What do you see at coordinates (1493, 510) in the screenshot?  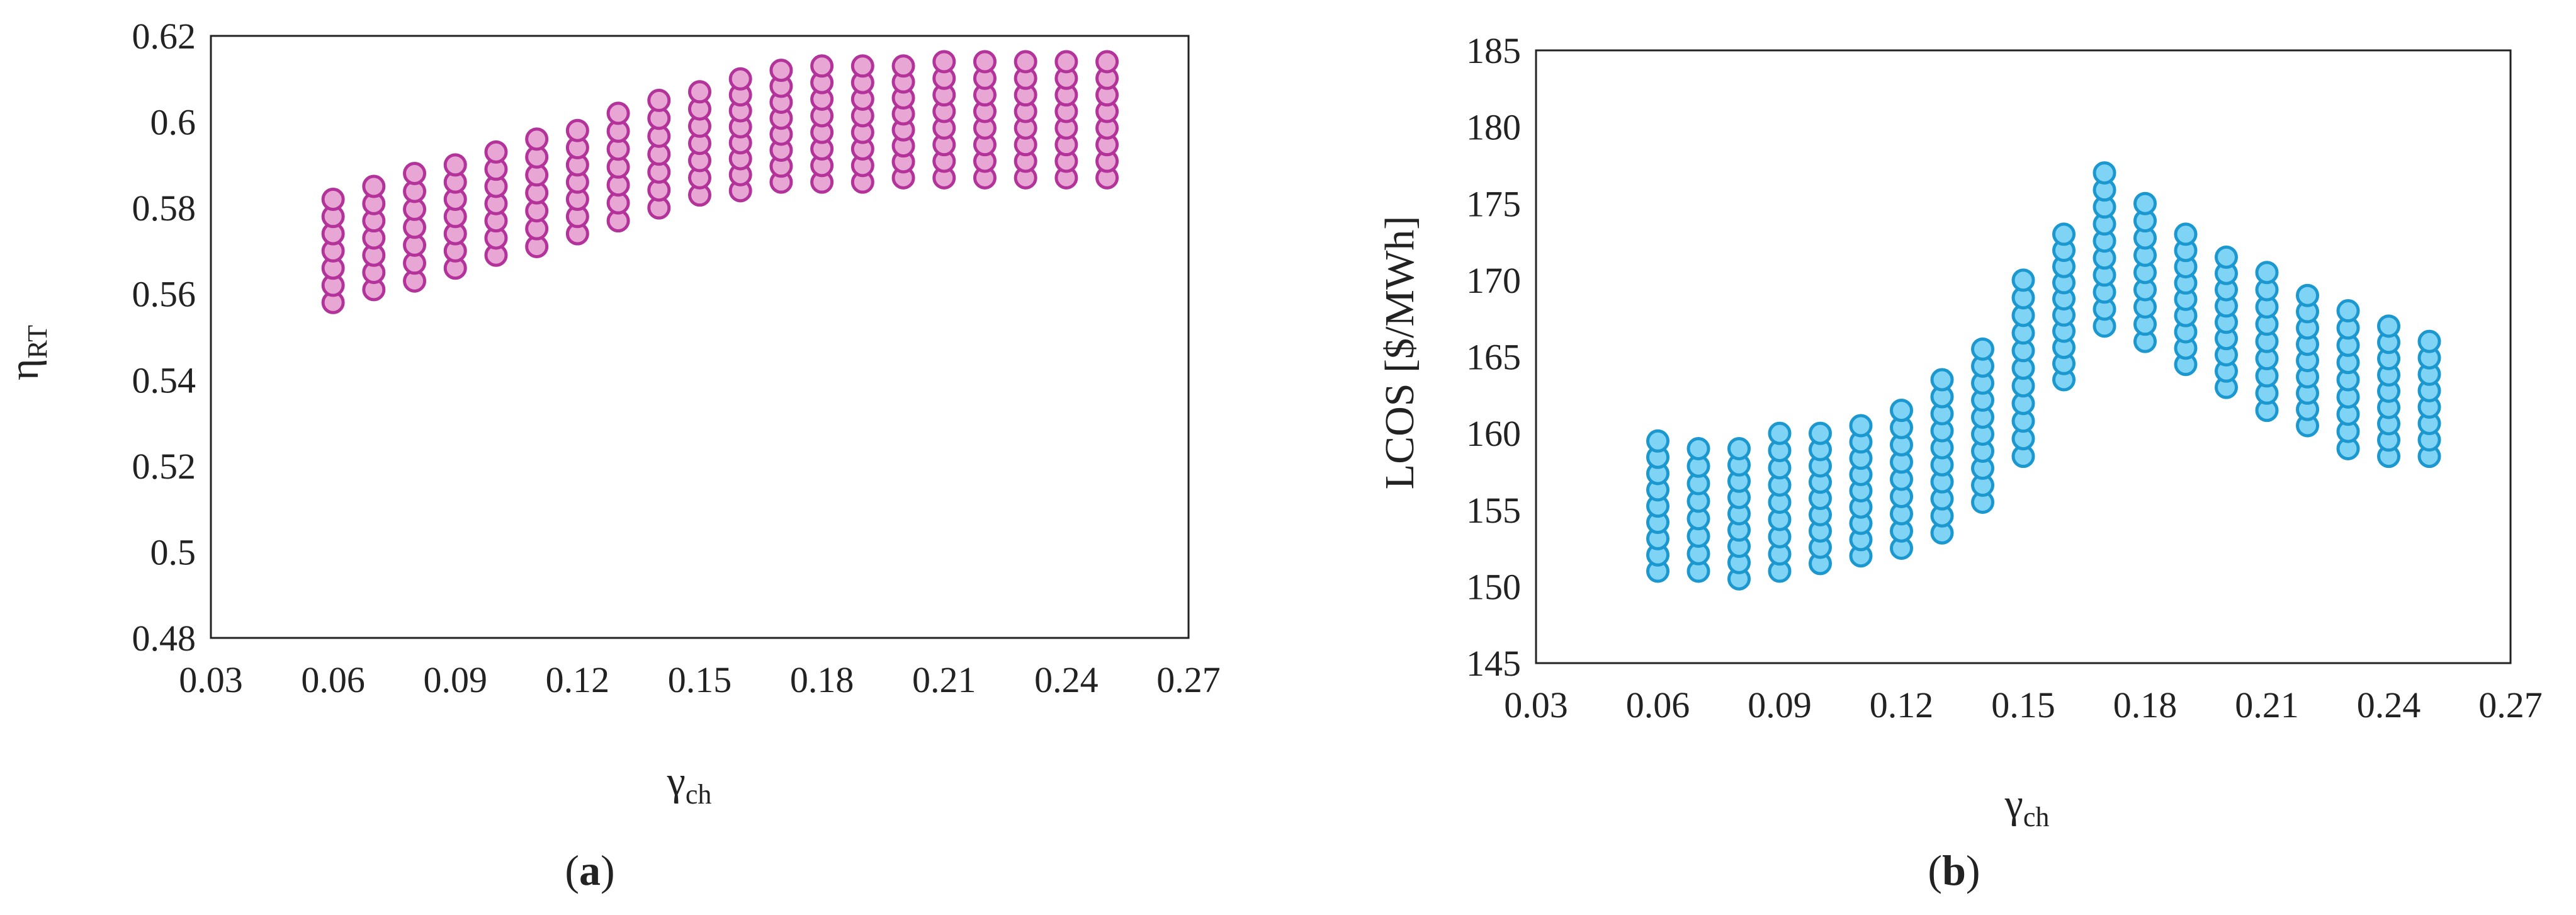 I see `y-tick-label: 155` at bounding box center [1493, 510].